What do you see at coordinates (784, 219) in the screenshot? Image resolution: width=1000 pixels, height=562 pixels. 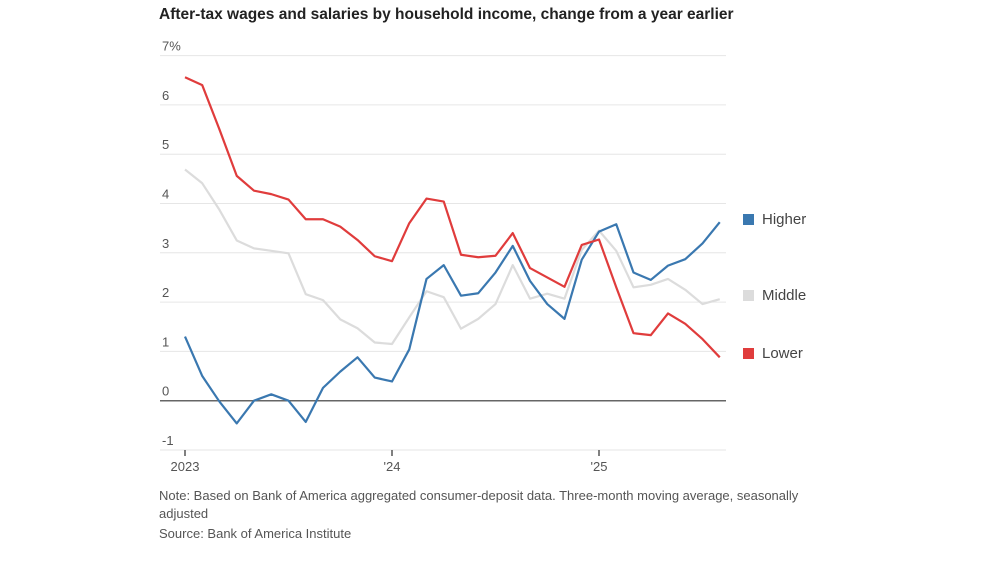 I see `legend-label: Higher` at bounding box center [784, 219].